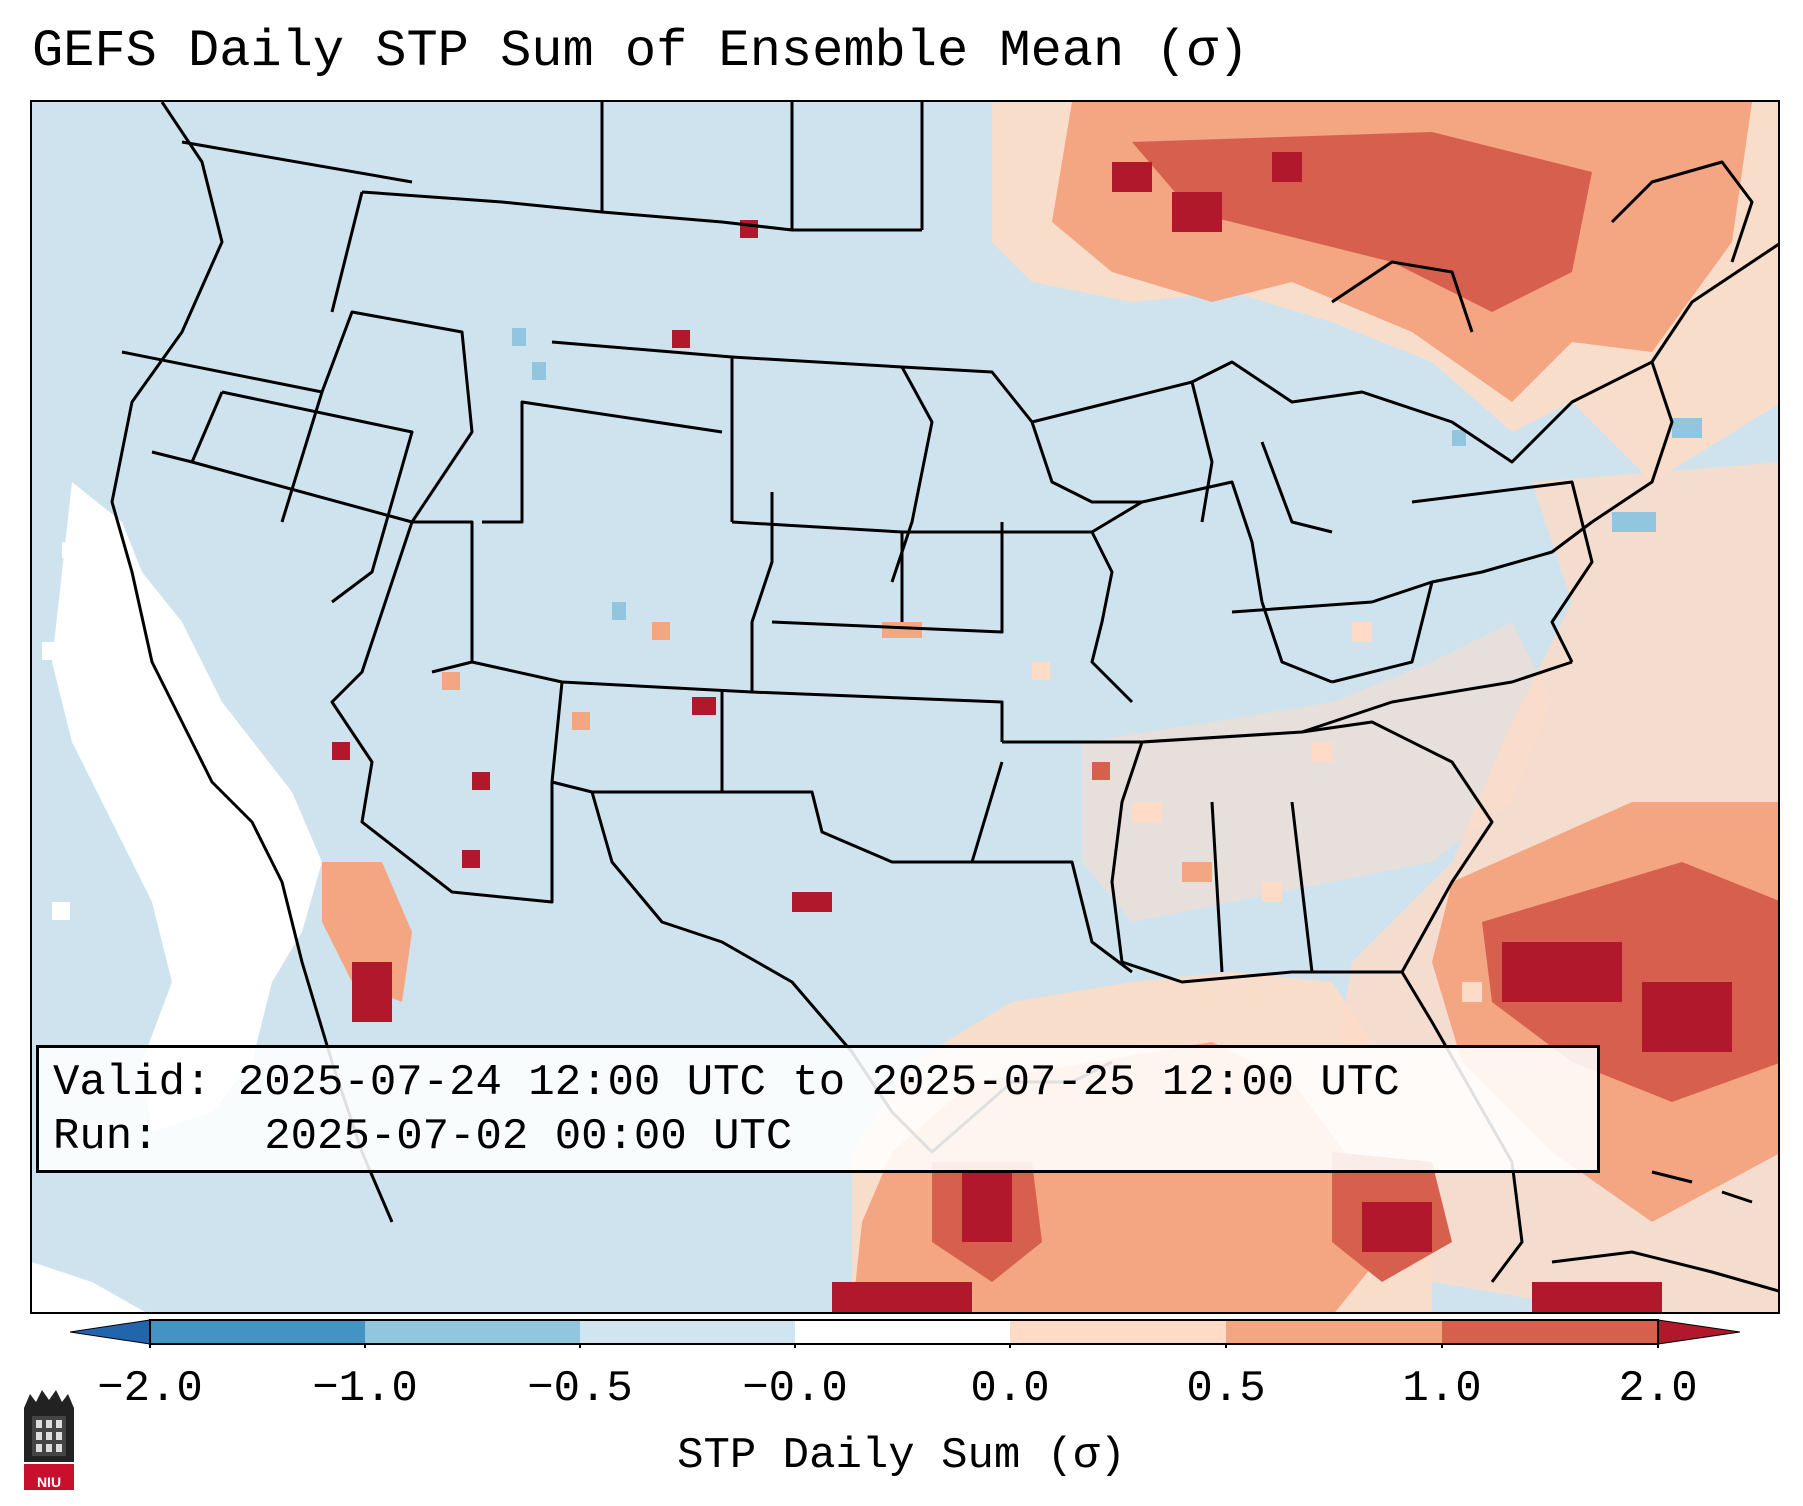  Describe the element at coordinates (580, 1389) in the screenshot. I see `colorbar-tick-label: −0.5` at that location.